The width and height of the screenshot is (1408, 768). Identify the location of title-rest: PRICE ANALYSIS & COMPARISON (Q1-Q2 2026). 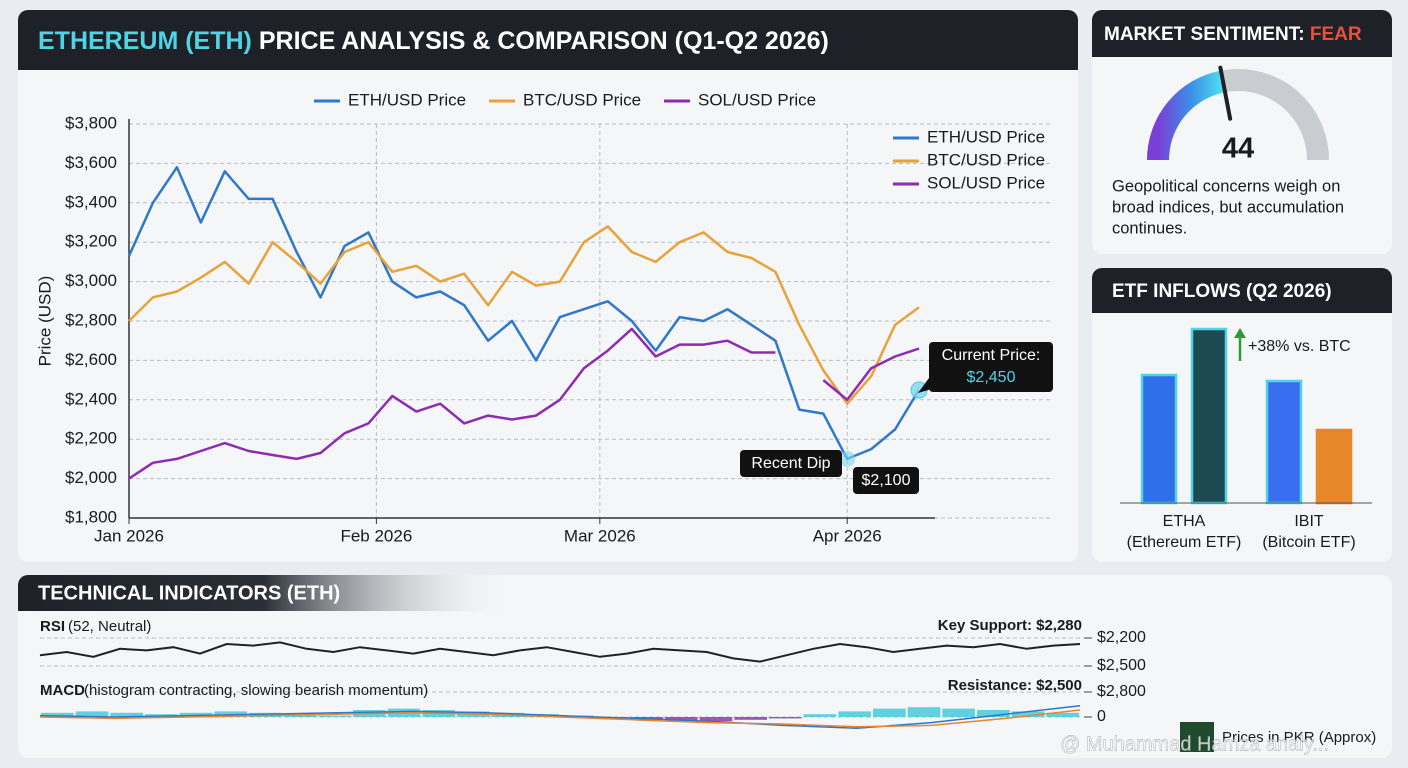
(544, 41).